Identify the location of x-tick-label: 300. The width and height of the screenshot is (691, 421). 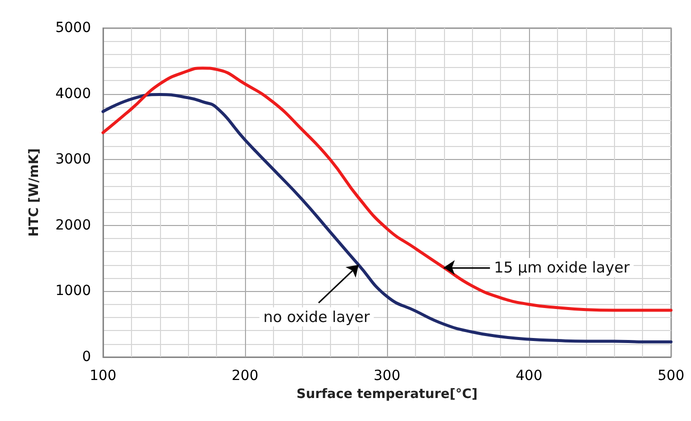
(387, 376).